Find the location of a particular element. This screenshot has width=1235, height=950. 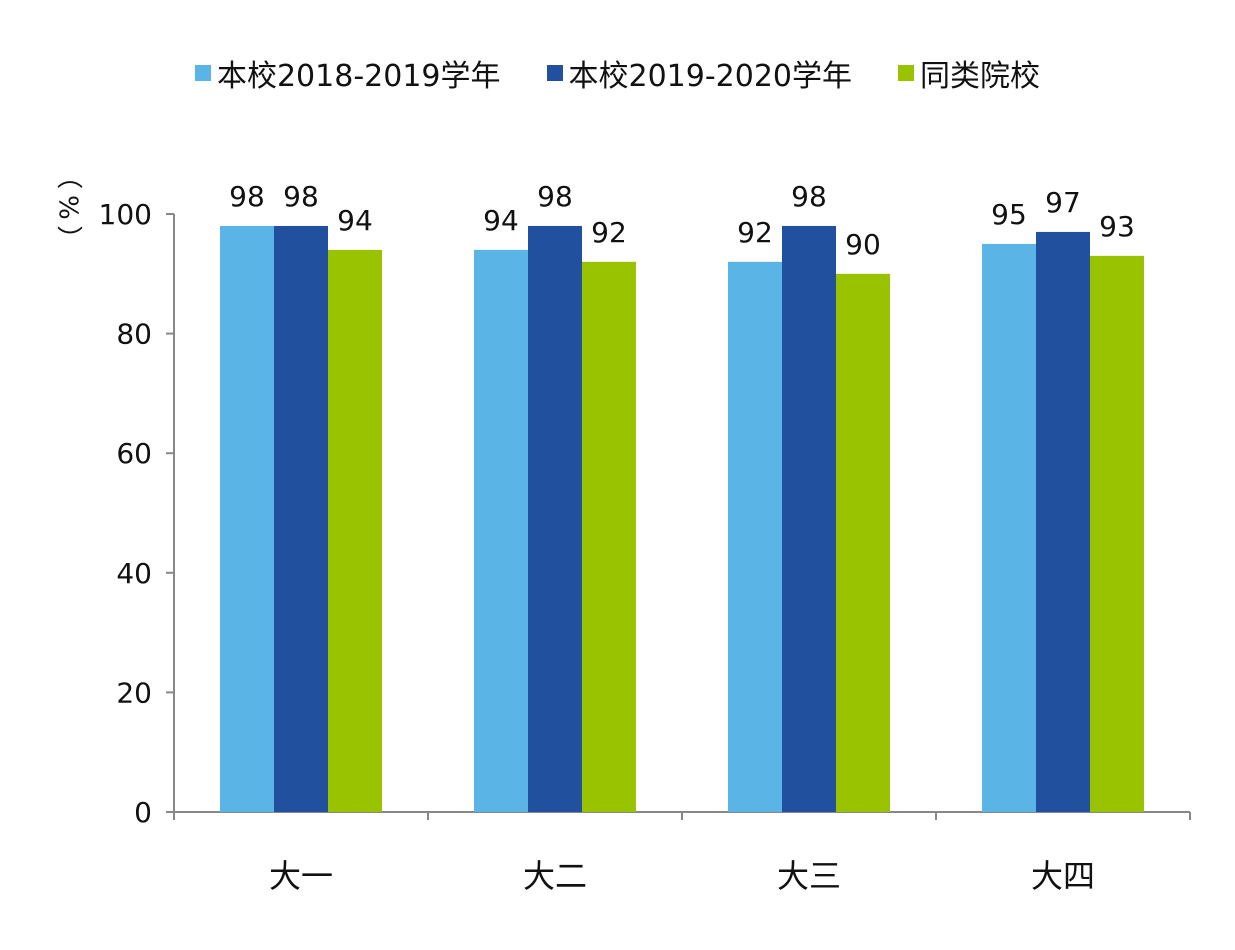

data-labels: 98 98 94 94 98 92 92 98 90 95 97 93 is located at coordinates (682, 220).